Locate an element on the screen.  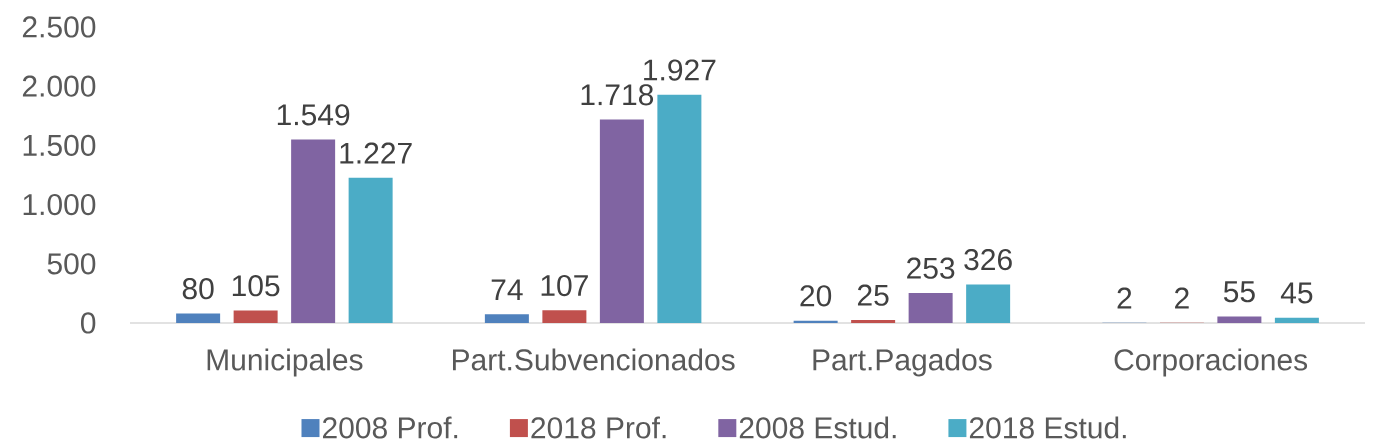
legend-label: 2018 Estud. is located at coordinates (1047, 427).